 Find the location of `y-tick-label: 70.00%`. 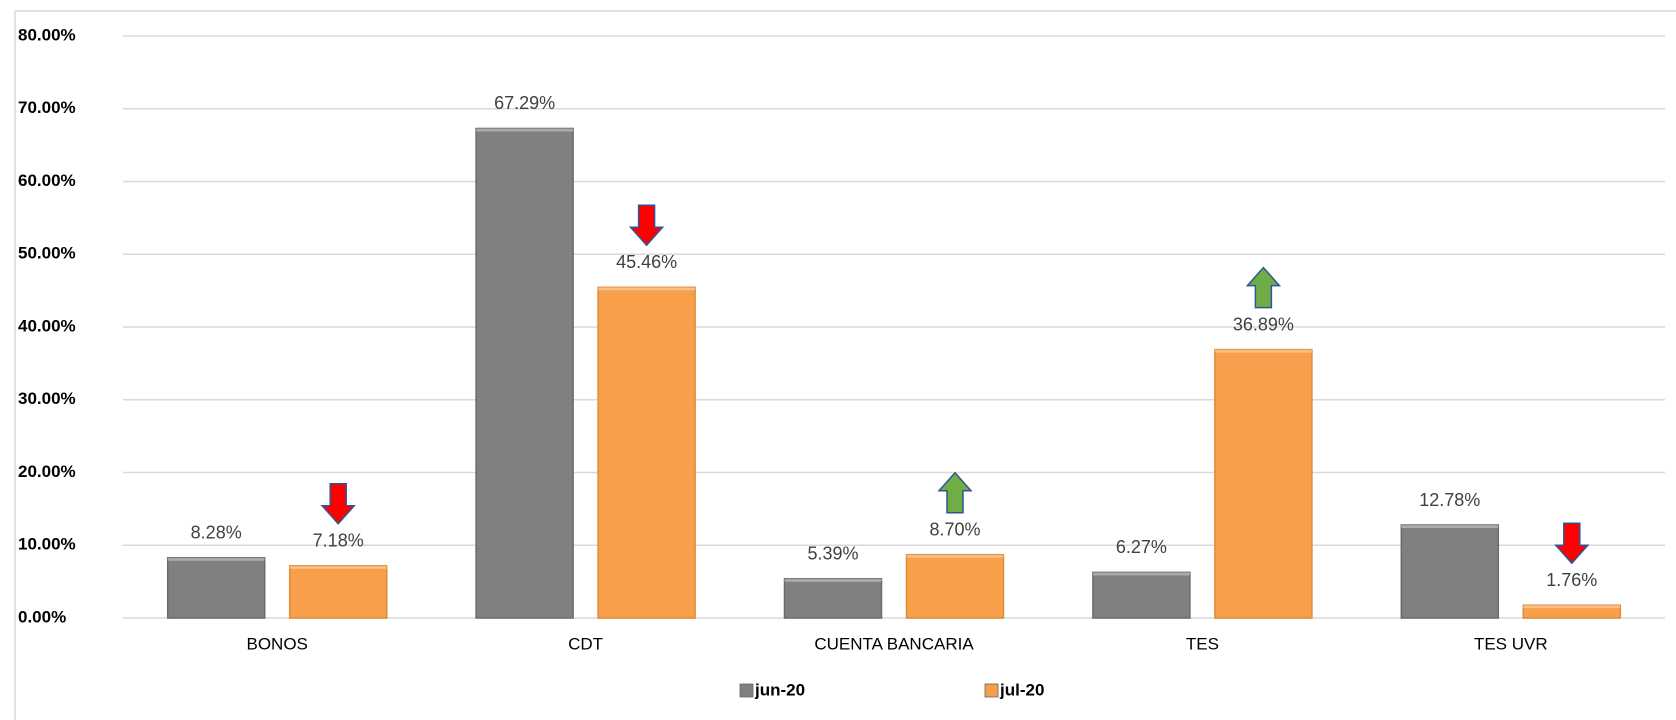

y-tick-label: 70.00% is located at coordinates (47, 107).